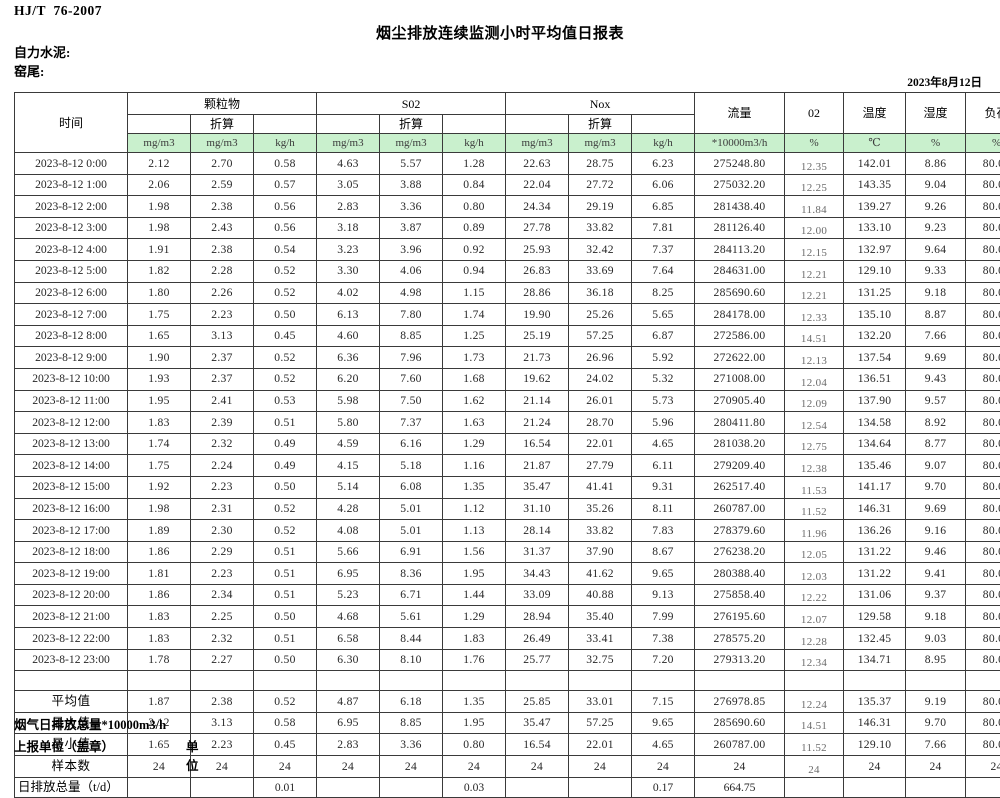 Image resolution: width=1000 pixels, height=798 pixels. What do you see at coordinates (663, 444) in the screenshot?
I see `cell-nox-kgh: 4.65` at bounding box center [663, 444].